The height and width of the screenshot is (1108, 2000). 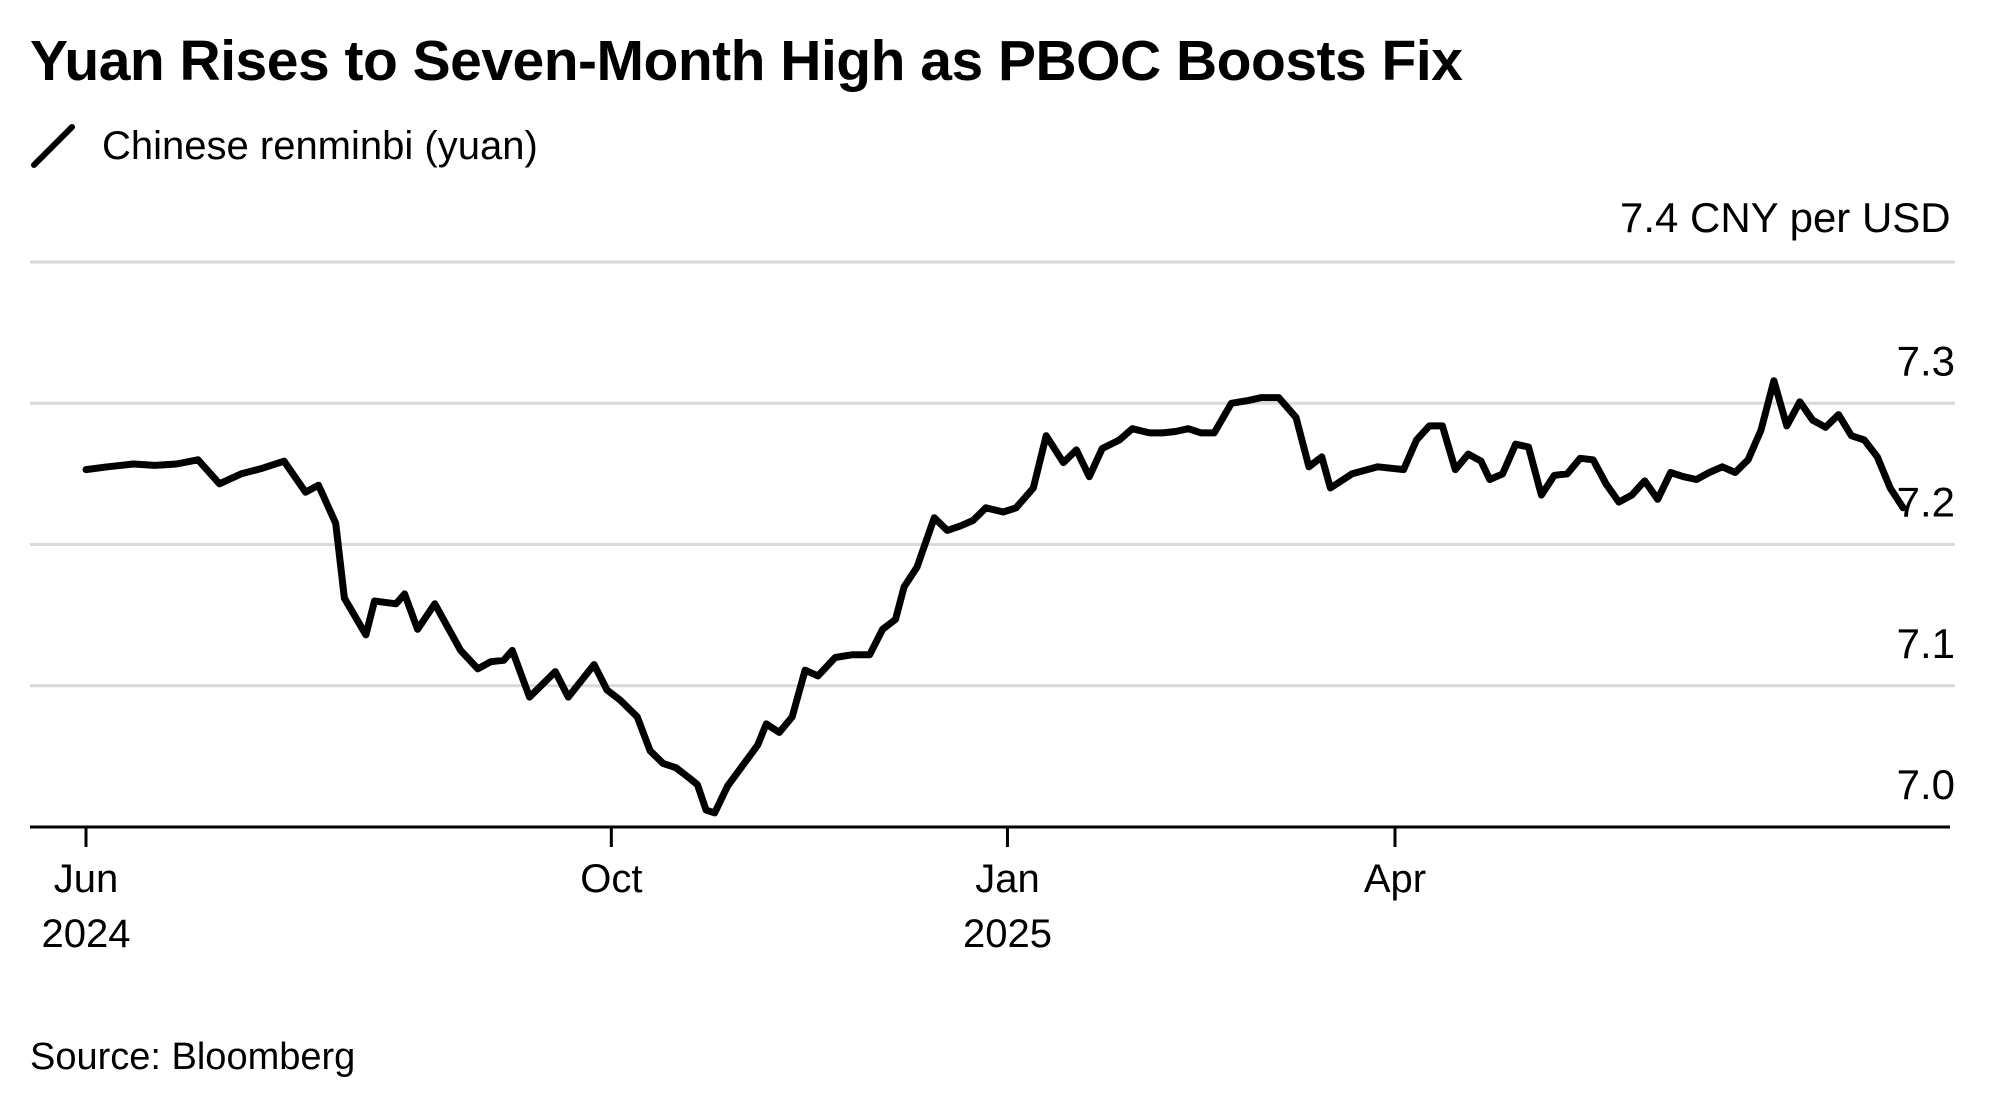 I want to click on y-tick-label-7.4: 7.4, so click(x=1649, y=217).